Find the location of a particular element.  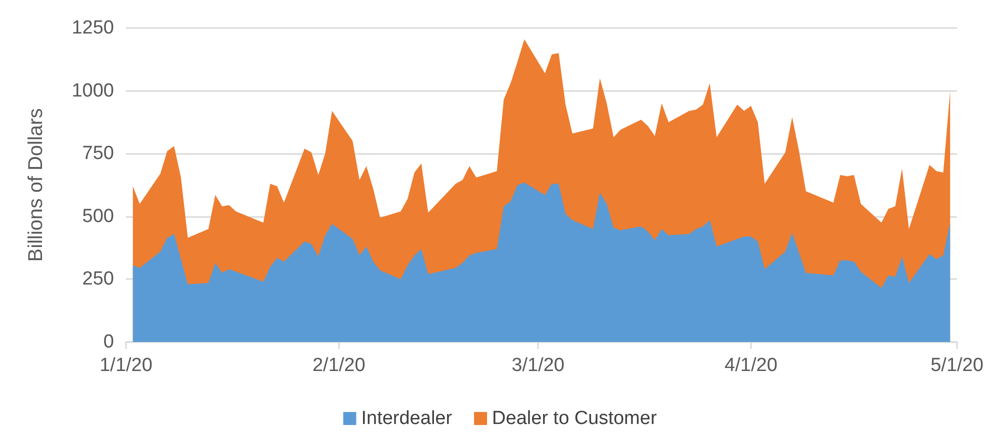

legend-label: Dealer to Customer is located at coordinates (575, 418).